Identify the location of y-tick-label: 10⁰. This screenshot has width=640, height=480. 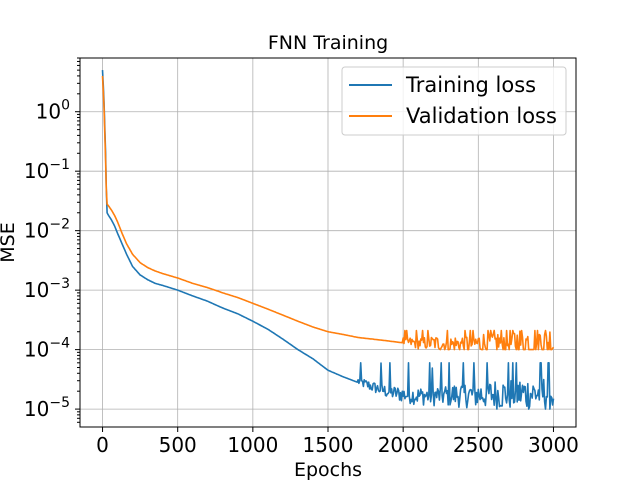
(53, 111).